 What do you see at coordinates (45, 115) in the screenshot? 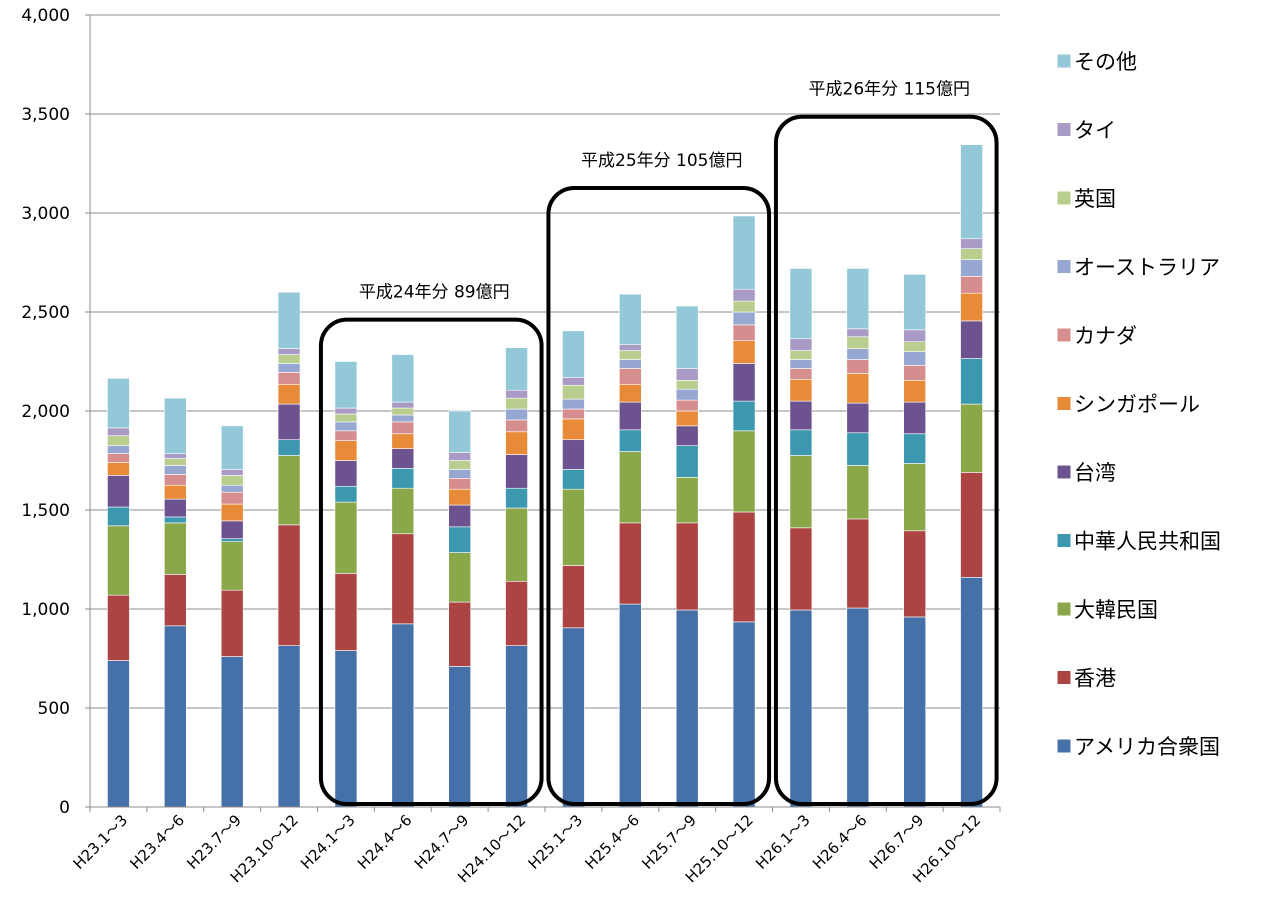
I see `y-tick-label: 3,500` at bounding box center [45, 115].